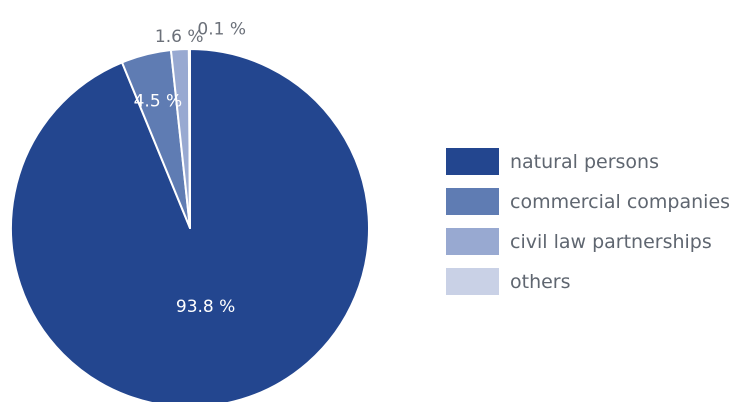 The width and height of the screenshot is (737, 402). I want to click on legend-item-natural-persons: natural persons, so click(552, 161).